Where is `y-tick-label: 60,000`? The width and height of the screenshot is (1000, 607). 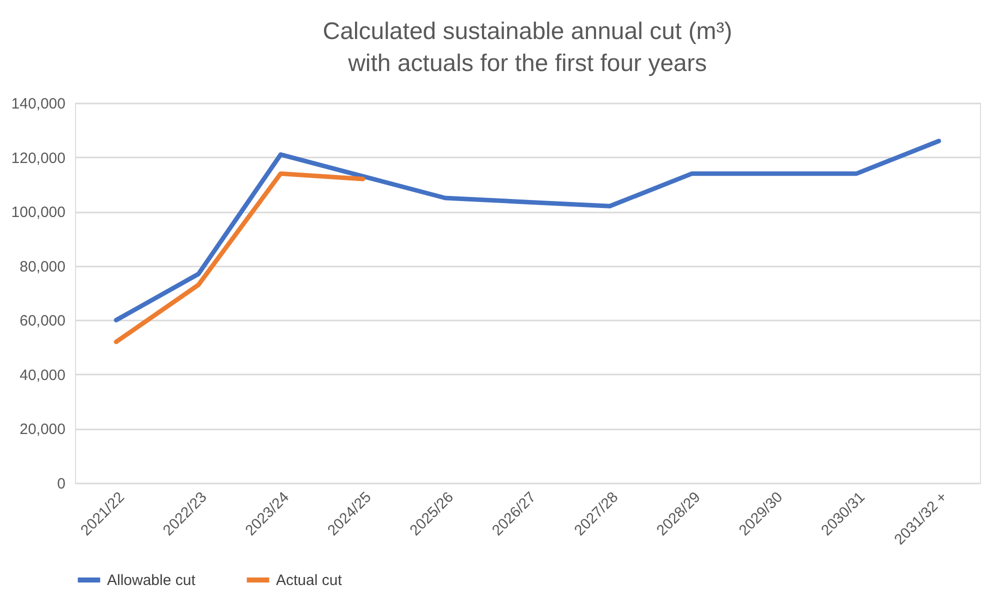
y-tick-label: 60,000 is located at coordinates (43, 321).